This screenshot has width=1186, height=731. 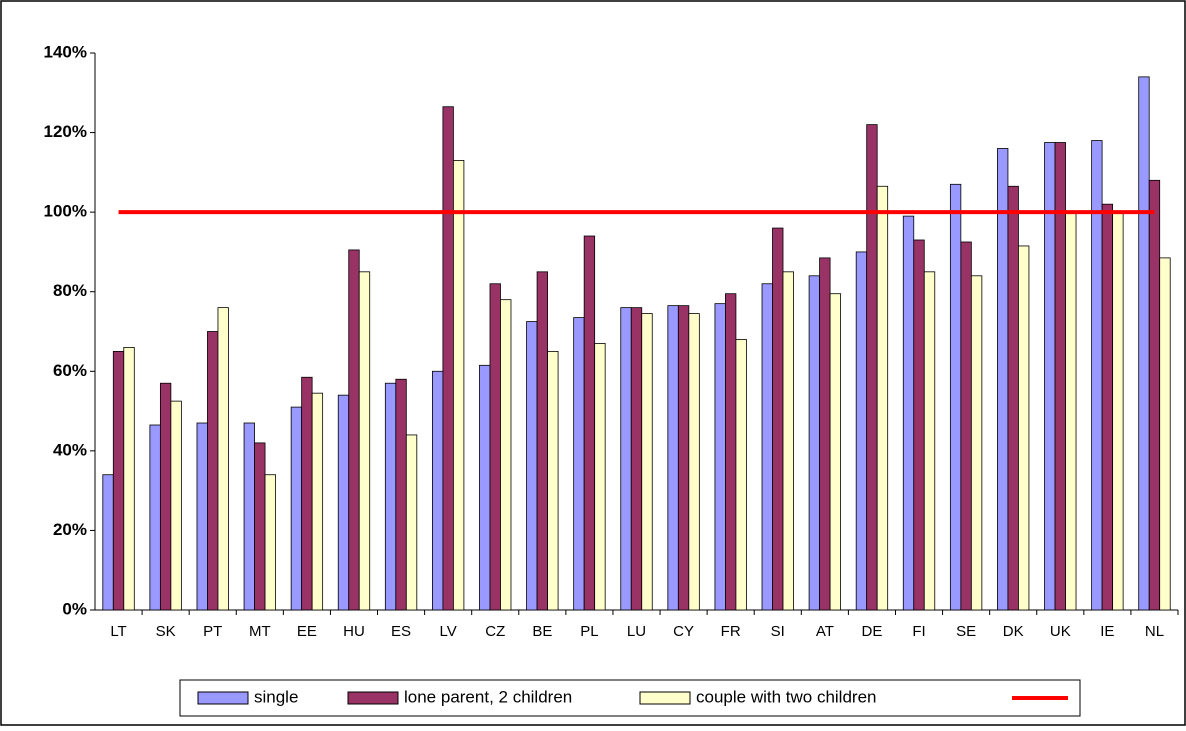 What do you see at coordinates (70, 290) in the screenshot?
I see `y-tick-label: 80%` at bounding box center [70, 290].